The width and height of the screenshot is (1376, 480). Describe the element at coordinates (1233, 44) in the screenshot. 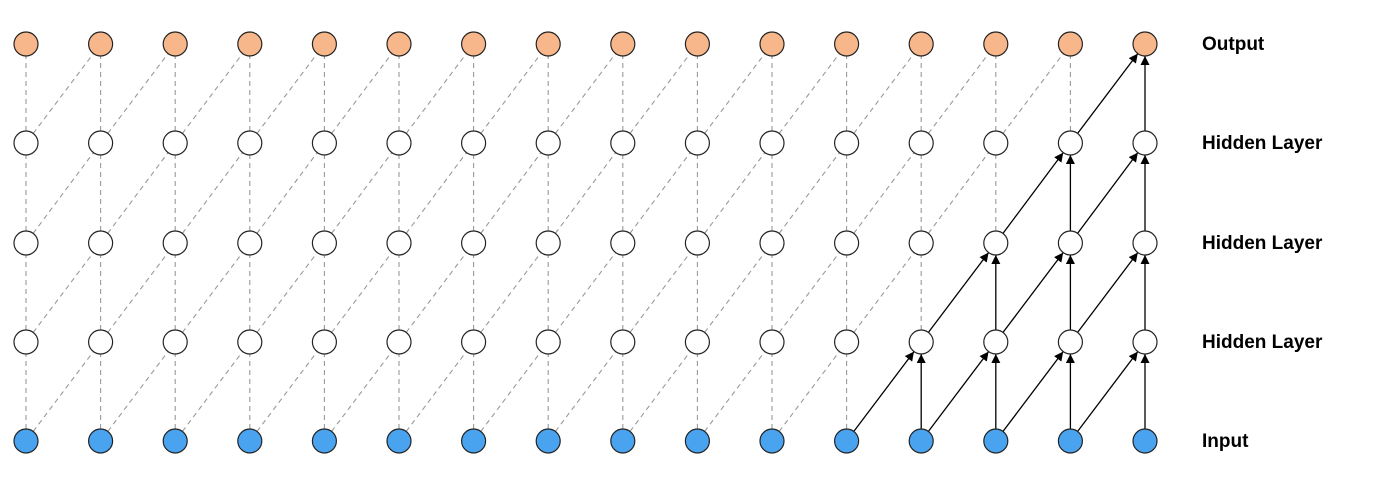

I see `layer-label: Output` at that location.